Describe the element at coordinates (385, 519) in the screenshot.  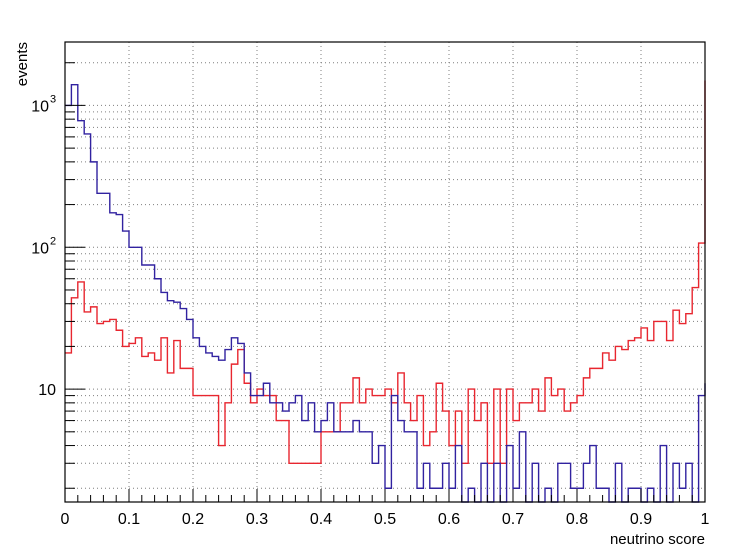
I see `x-tick-label: 0.5` at that location.